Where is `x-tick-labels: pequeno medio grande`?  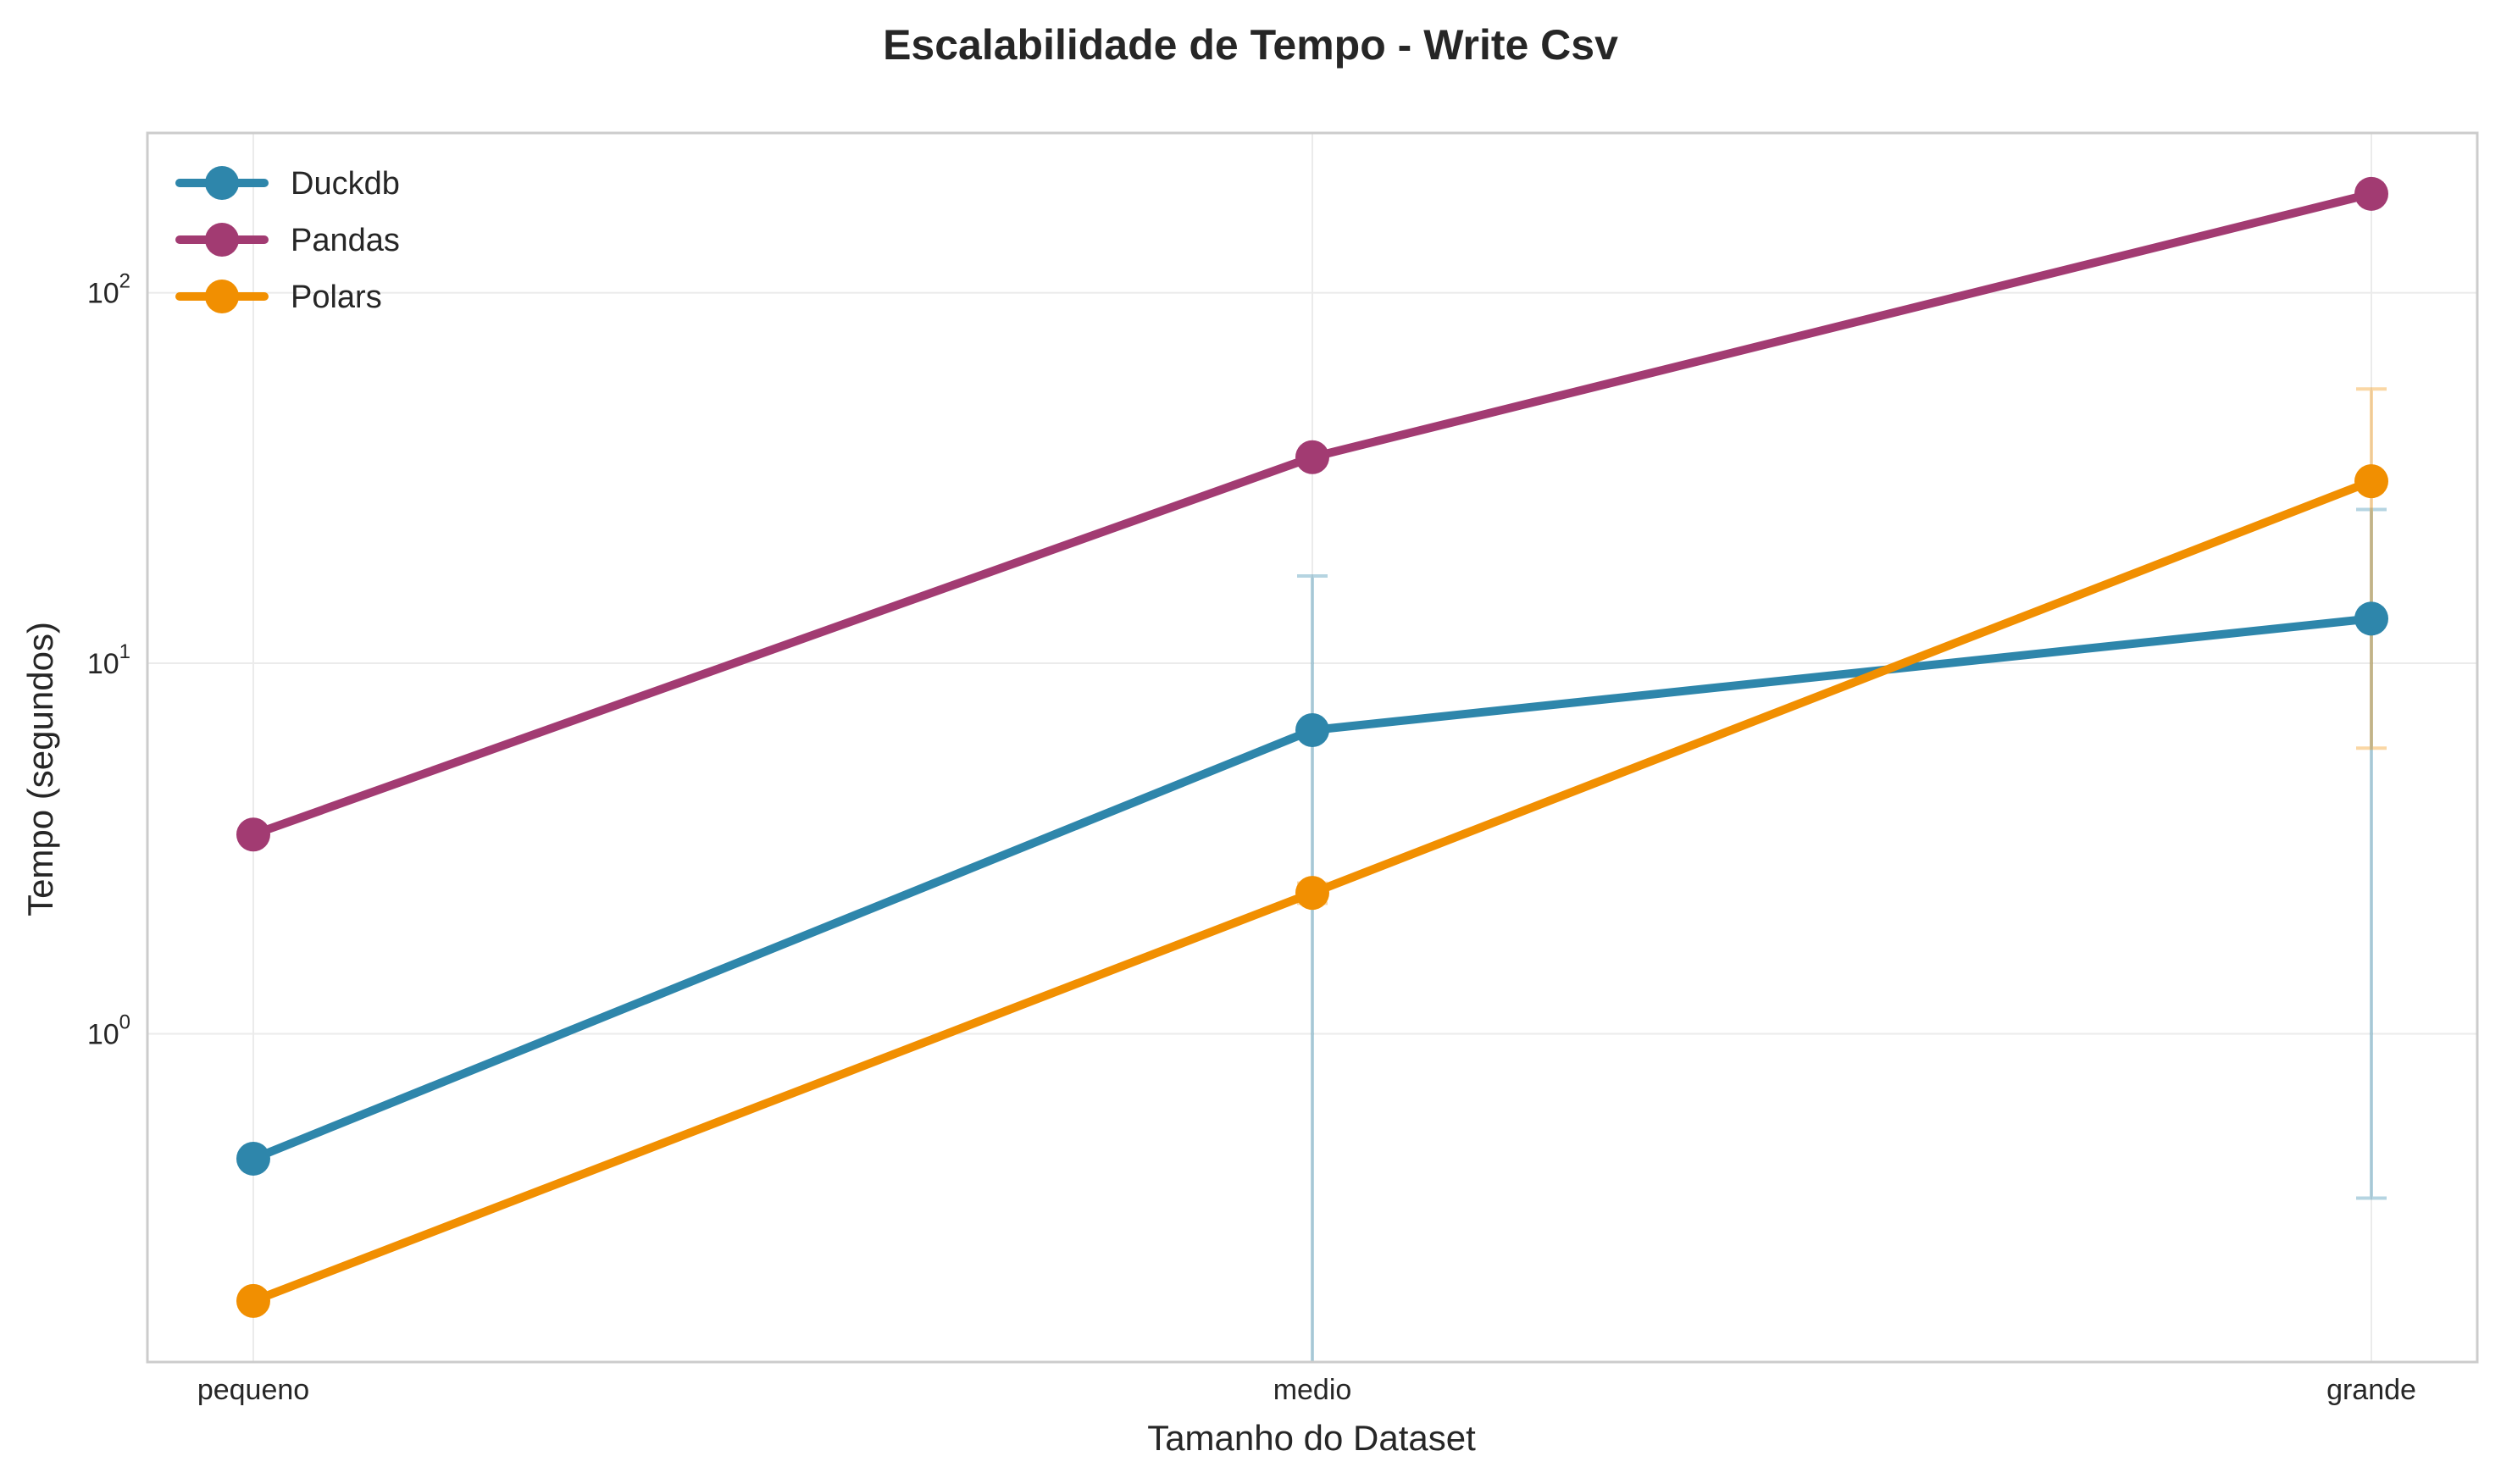
x-tick-labels: pequeno medio grande is located at coordinates (1306, 1390).